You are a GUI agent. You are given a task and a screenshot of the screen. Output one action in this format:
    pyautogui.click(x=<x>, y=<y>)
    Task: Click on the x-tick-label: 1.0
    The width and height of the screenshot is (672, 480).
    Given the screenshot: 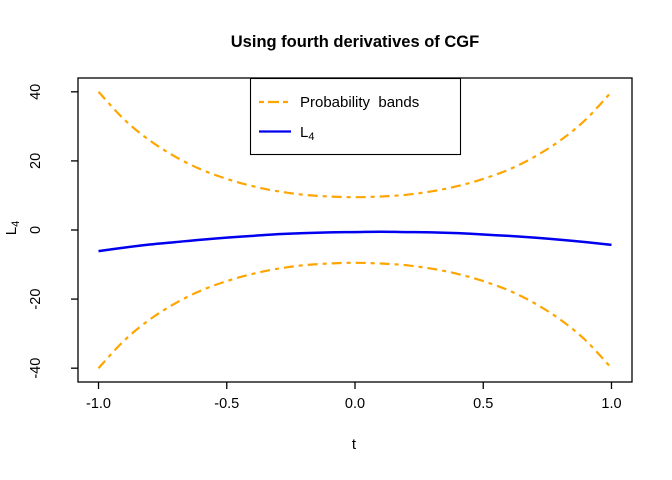 What is the action you would take?
    pyautogui.click(x=611, y=404)
    